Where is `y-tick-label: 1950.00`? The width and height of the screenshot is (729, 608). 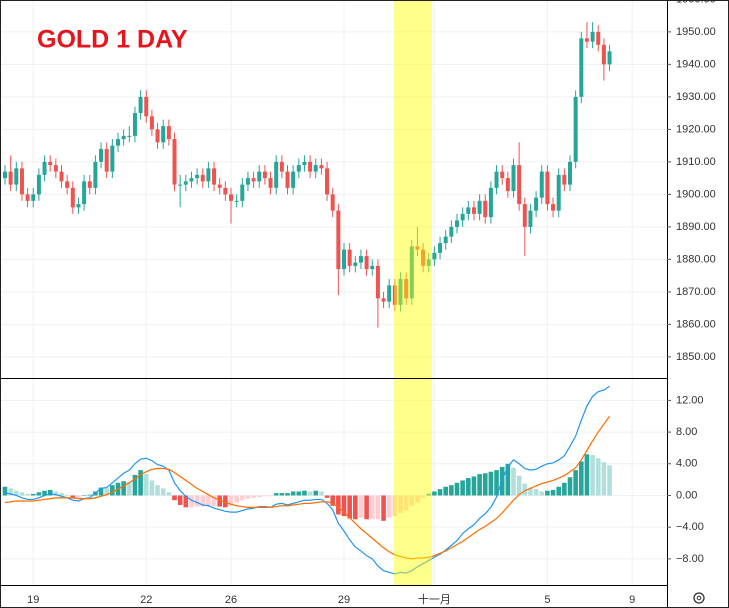 y-tick-label: 1950.00 is located at coordinates (696, 32).